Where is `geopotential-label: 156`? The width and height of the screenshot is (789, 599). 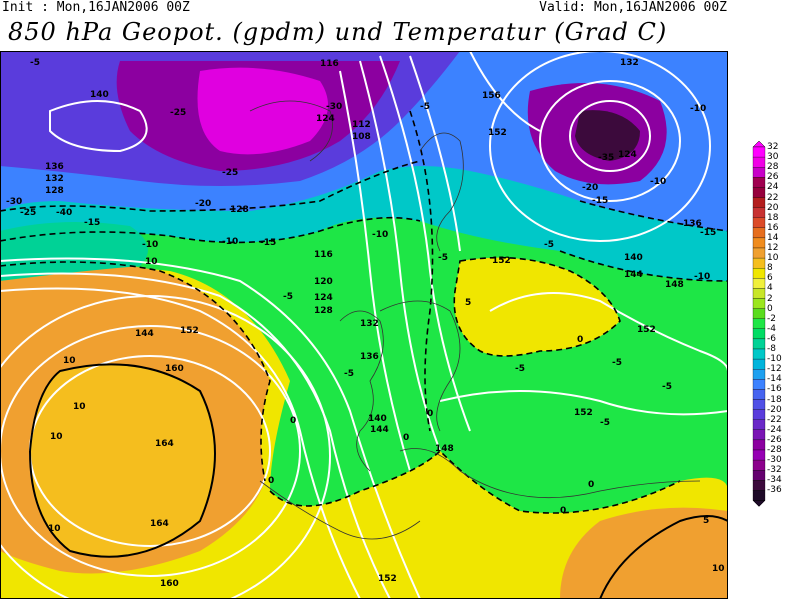 geopotential-label: 156 is located at coordinates (491, 96).